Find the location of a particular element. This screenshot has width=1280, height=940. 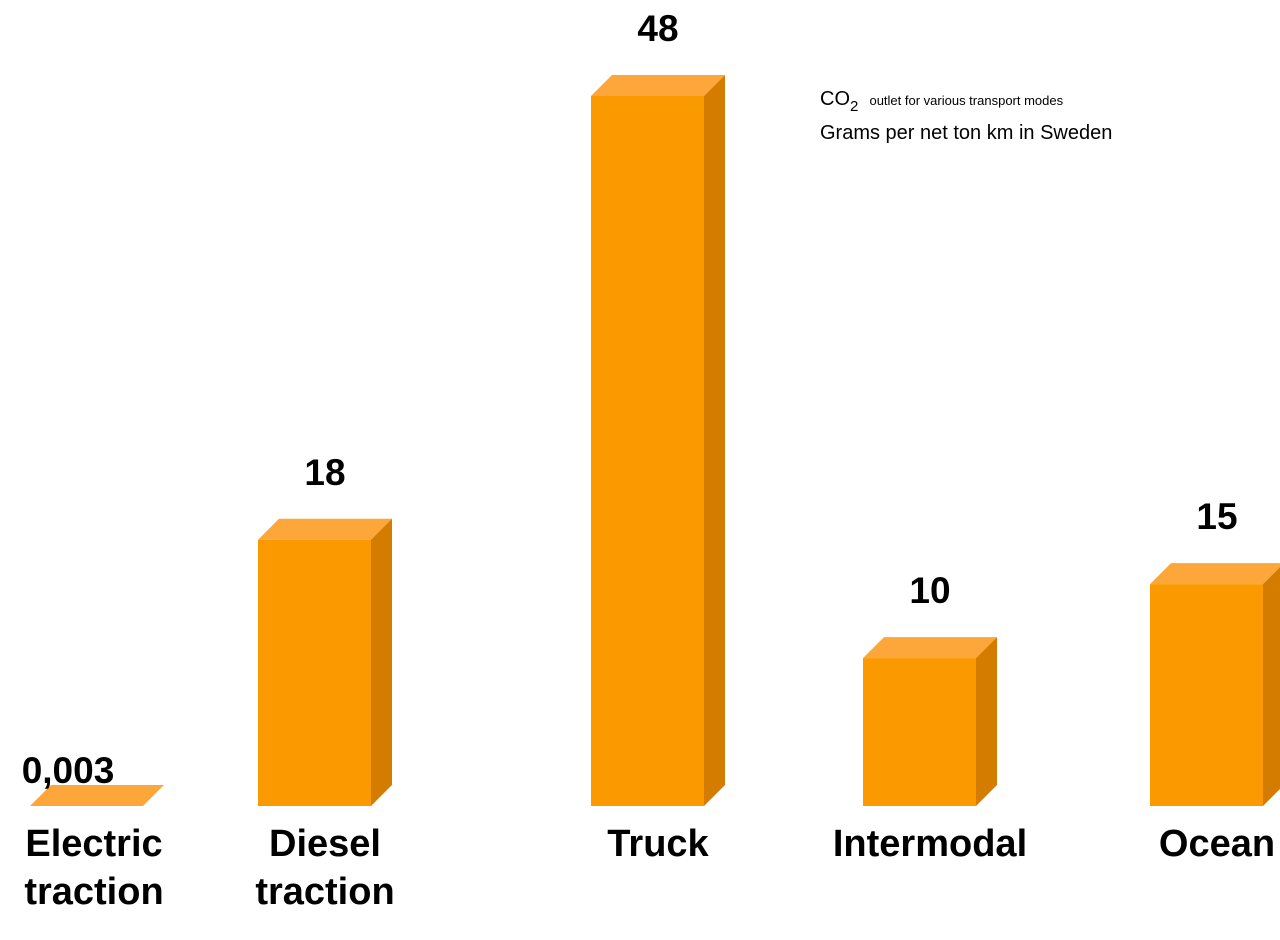

title-subscript: 2 is located at coordinates (854, 106).